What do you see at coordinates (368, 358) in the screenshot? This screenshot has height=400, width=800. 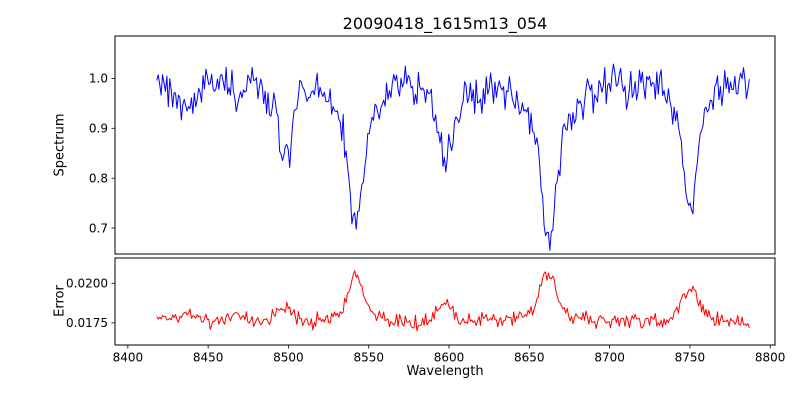 I see `x-tick-label: 8550` at bounding box center [368, 358].